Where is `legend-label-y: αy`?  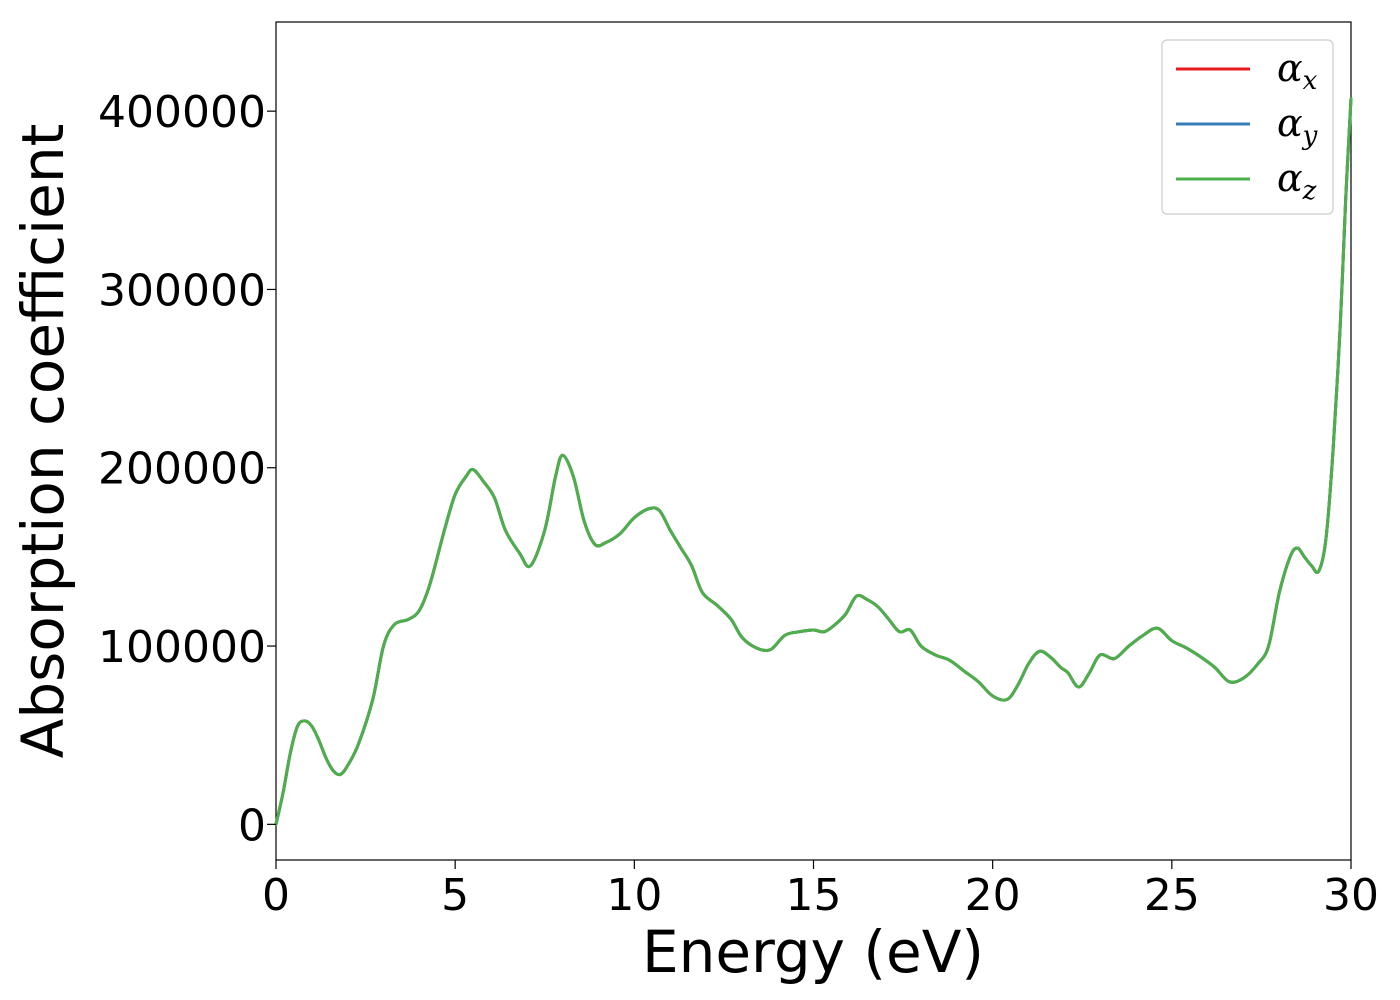 legend-label-y: αy is located at coordinates (1297, 126).